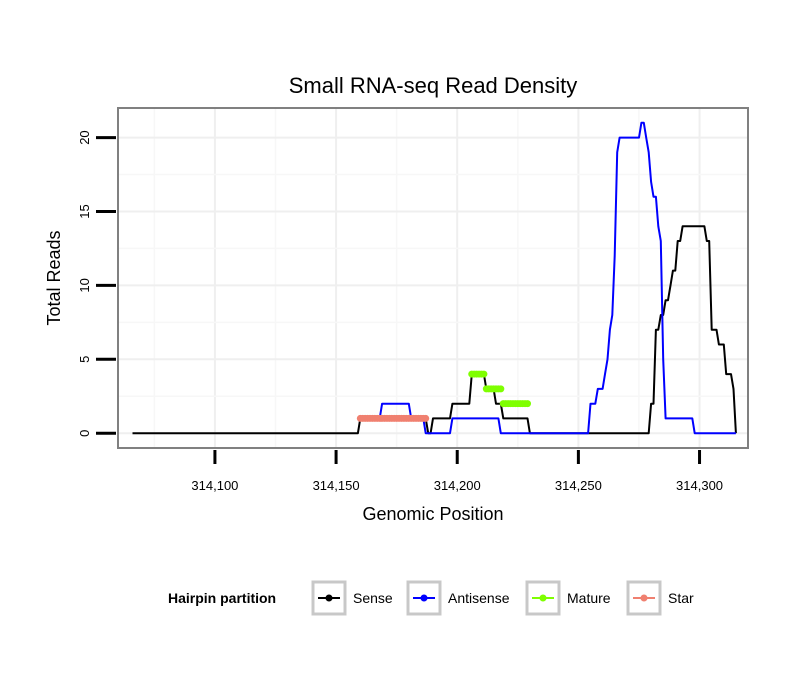 The image size is (810, 690). Describe the element at coordinates (352, 598) in the screenshot. I see `legend-item-sense: Sense` at that location.